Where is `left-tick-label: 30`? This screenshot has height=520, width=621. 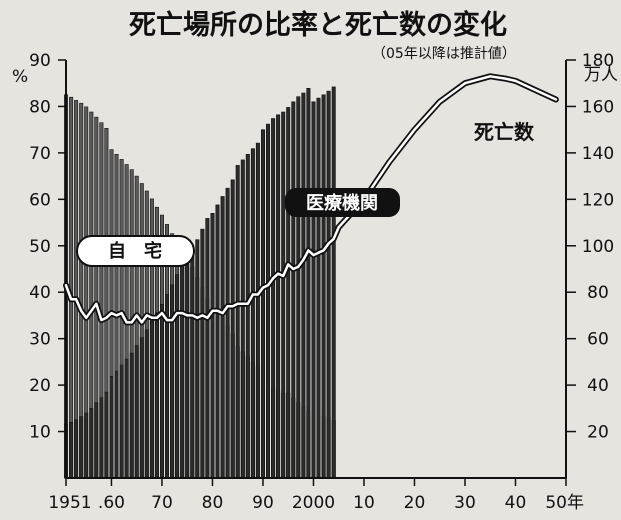 left-tick-label: 30 is located at coordinates (40, 340).